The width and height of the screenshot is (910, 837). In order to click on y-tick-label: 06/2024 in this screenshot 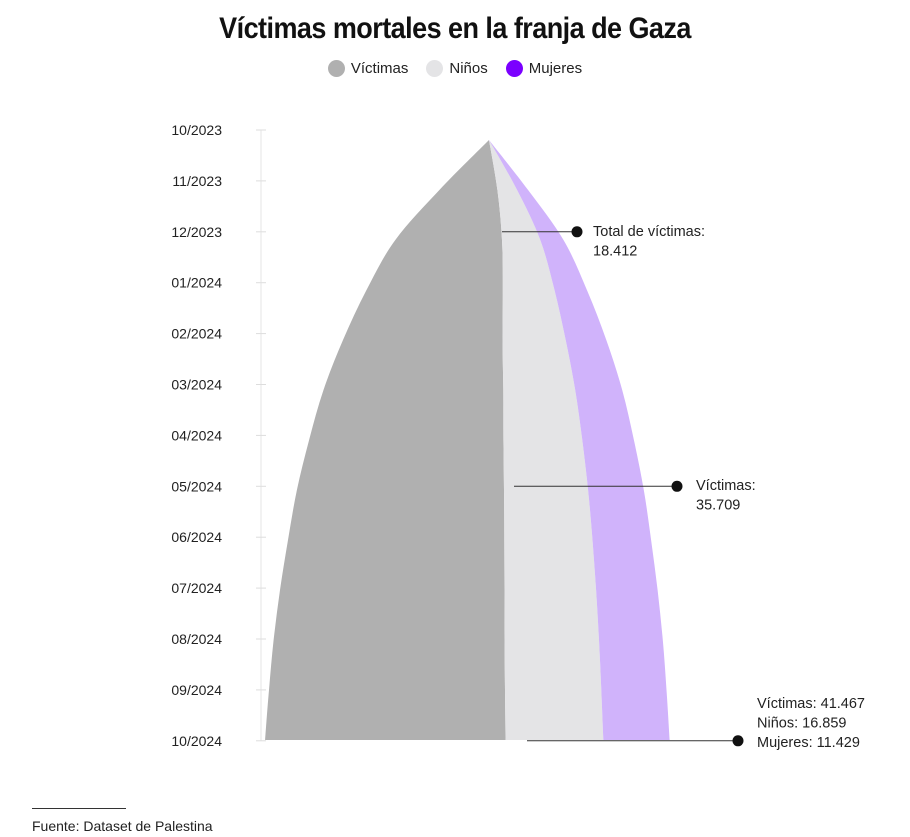, I will do `click(196, 537)`.